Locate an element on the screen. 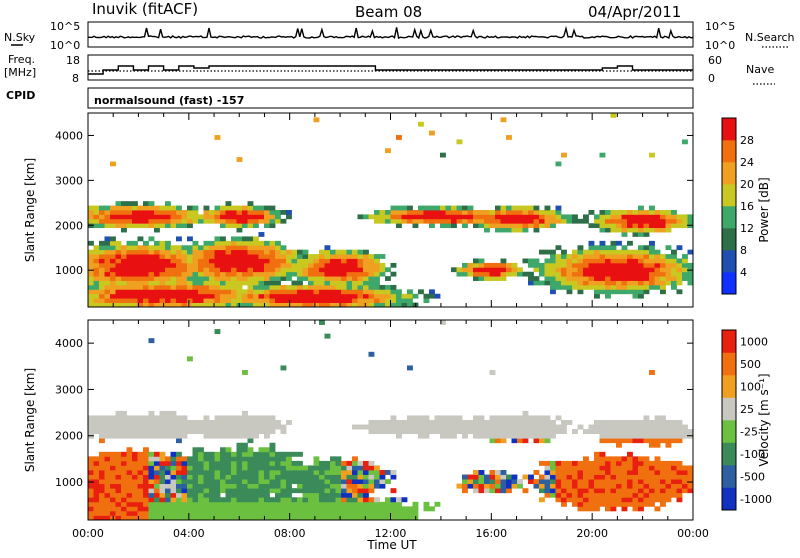  freq-tick-top: 18 is located at coordinates (73, 60).